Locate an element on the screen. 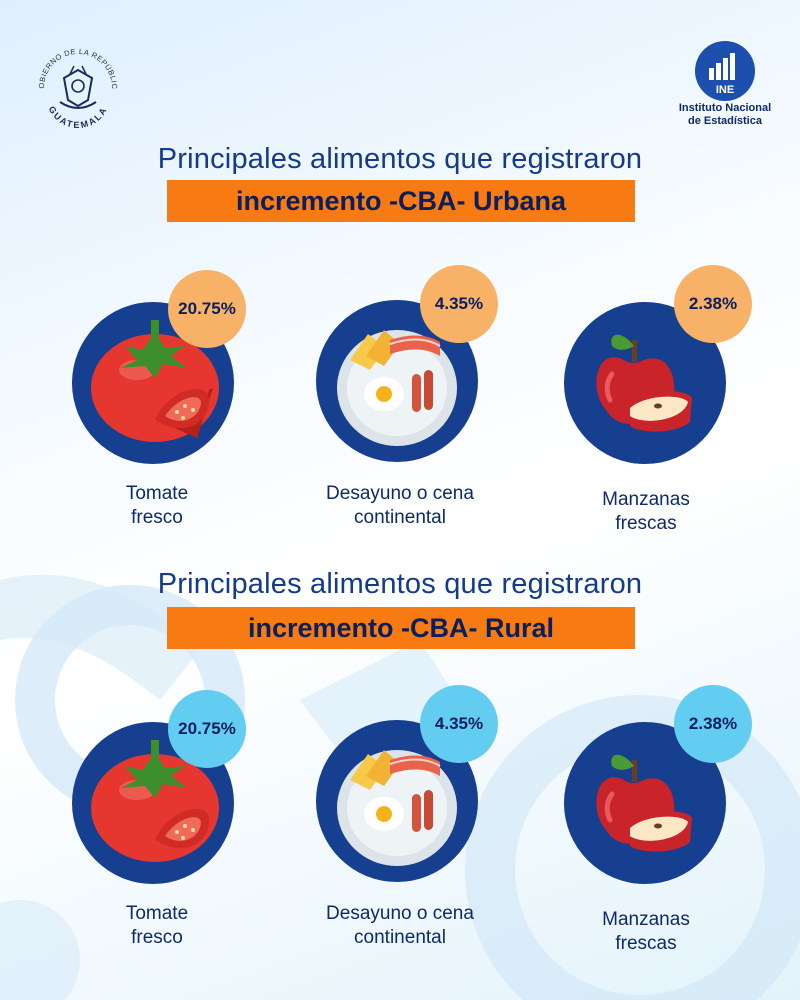 This screenshot has width=800, height=1000. ine-chart-icon: INE is located at coordinates (725, 71).